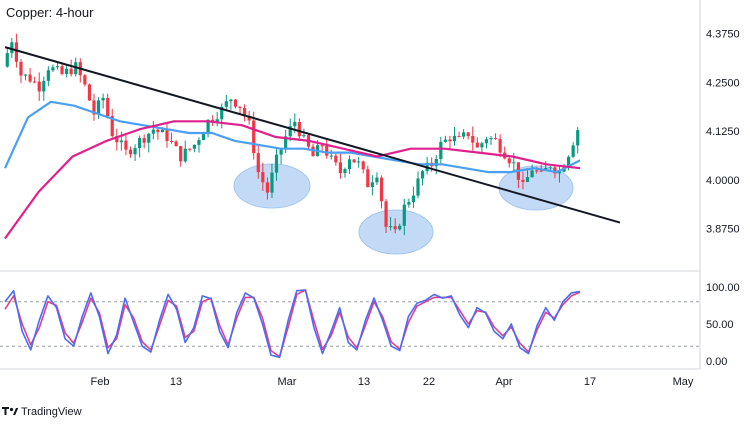  I want to click on price-tick-label: 4.3750, so click(723, 35).